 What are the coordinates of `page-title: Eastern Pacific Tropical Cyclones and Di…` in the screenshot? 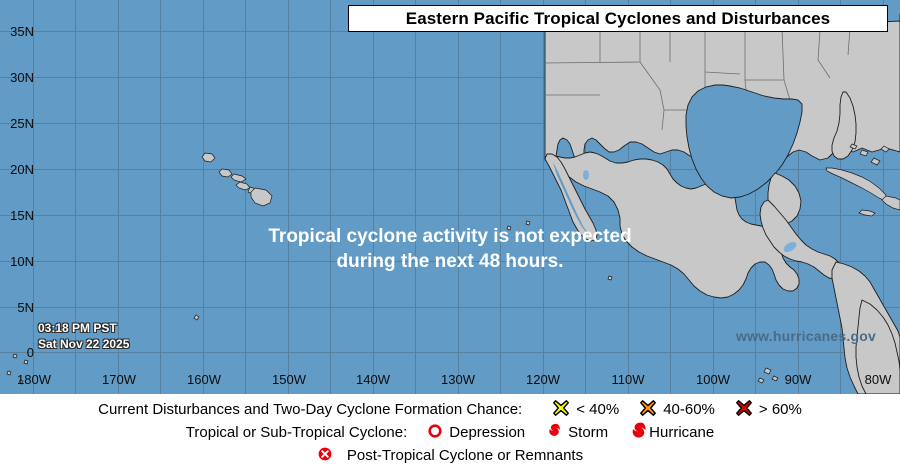 It's located at (618, 18).